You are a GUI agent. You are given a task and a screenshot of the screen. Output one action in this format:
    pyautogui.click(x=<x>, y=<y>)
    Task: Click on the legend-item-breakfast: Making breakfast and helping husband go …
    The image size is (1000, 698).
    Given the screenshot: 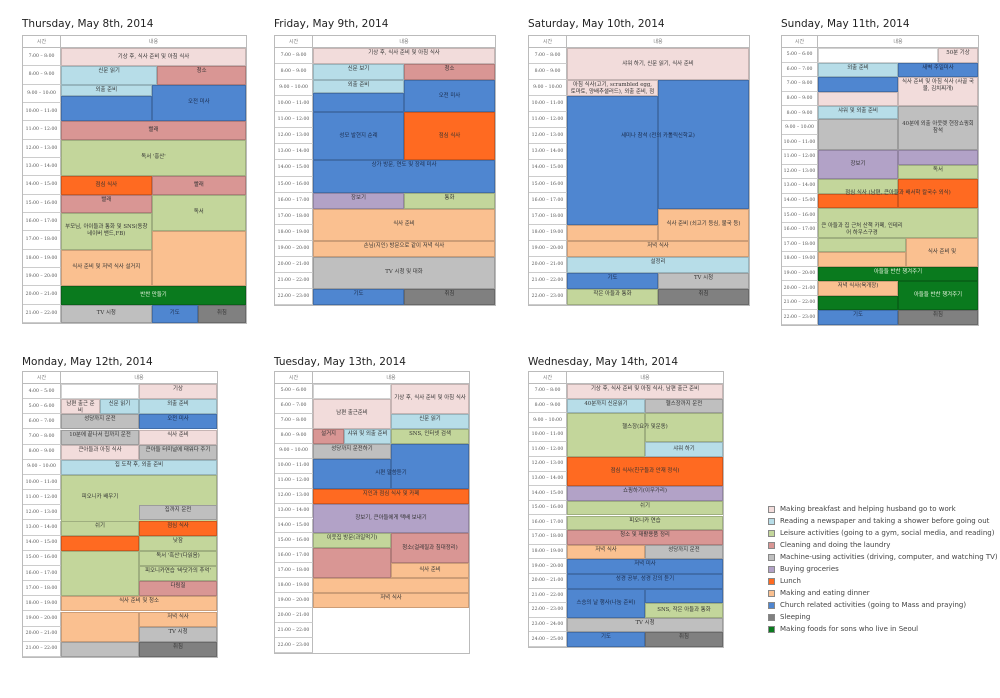 What is the action you would take?
    pyautogui.click(x=883, y=509)
    